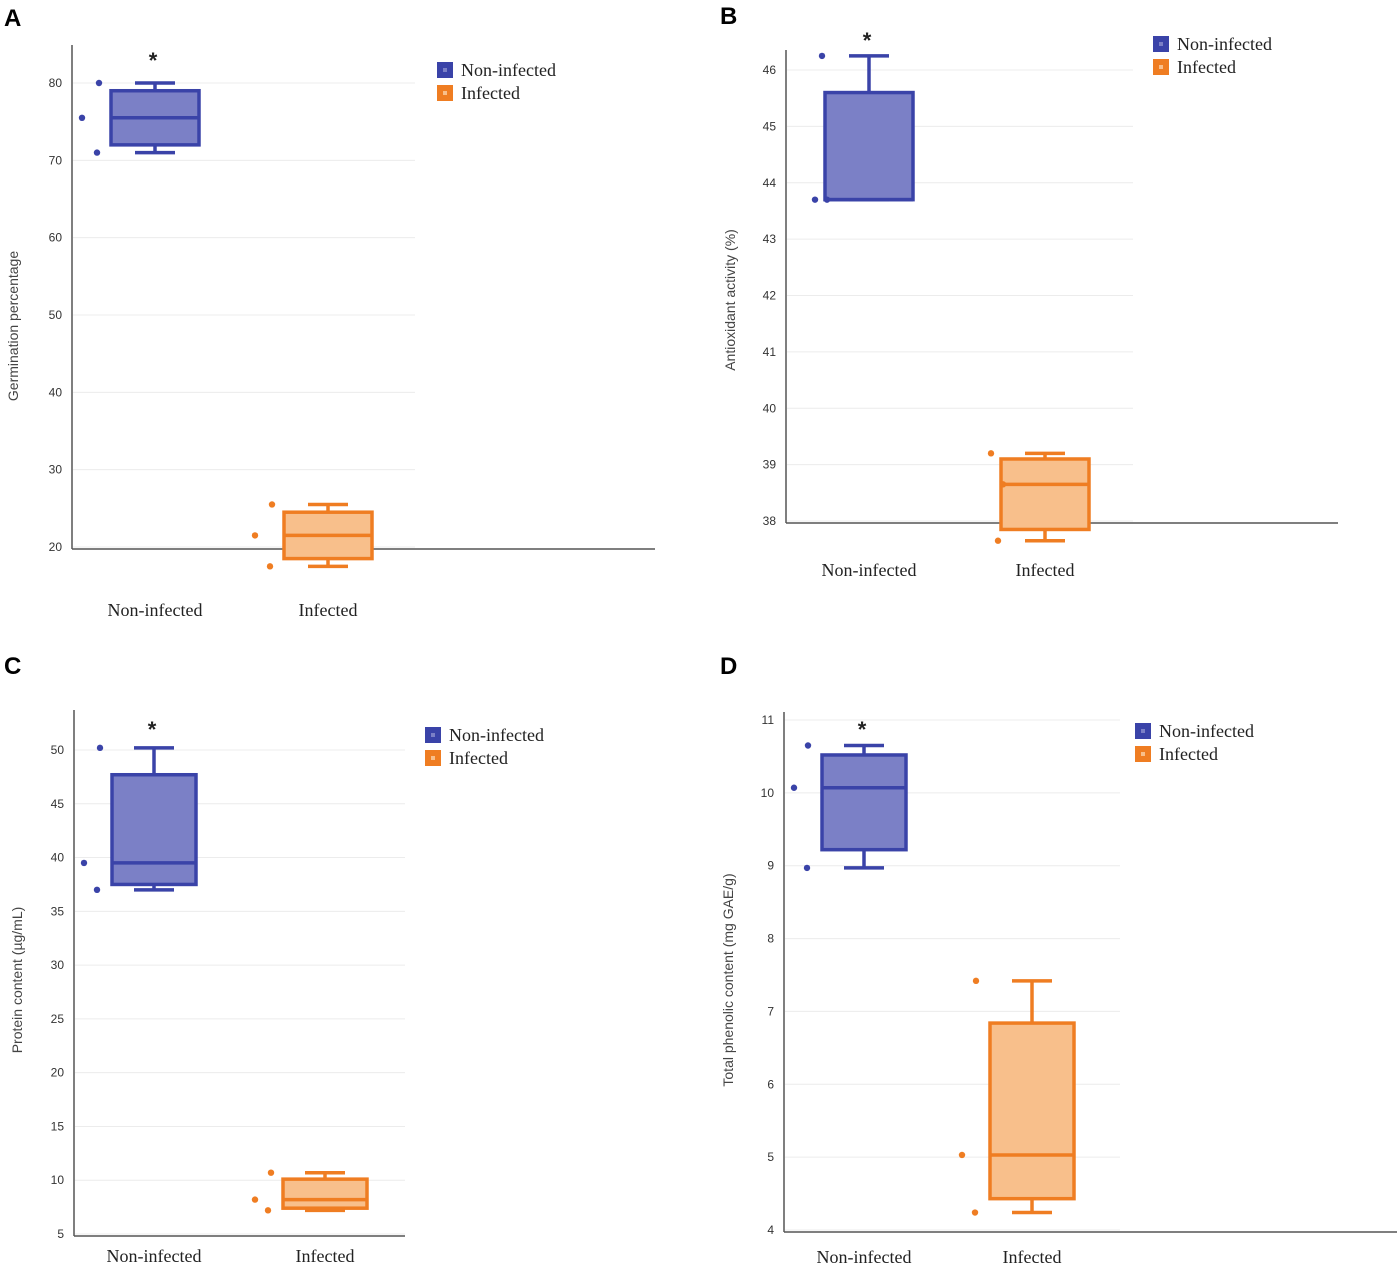 The image size is (1397, 1269). I want to click on y-axis-label: Germination percentage, so click(13, 326).